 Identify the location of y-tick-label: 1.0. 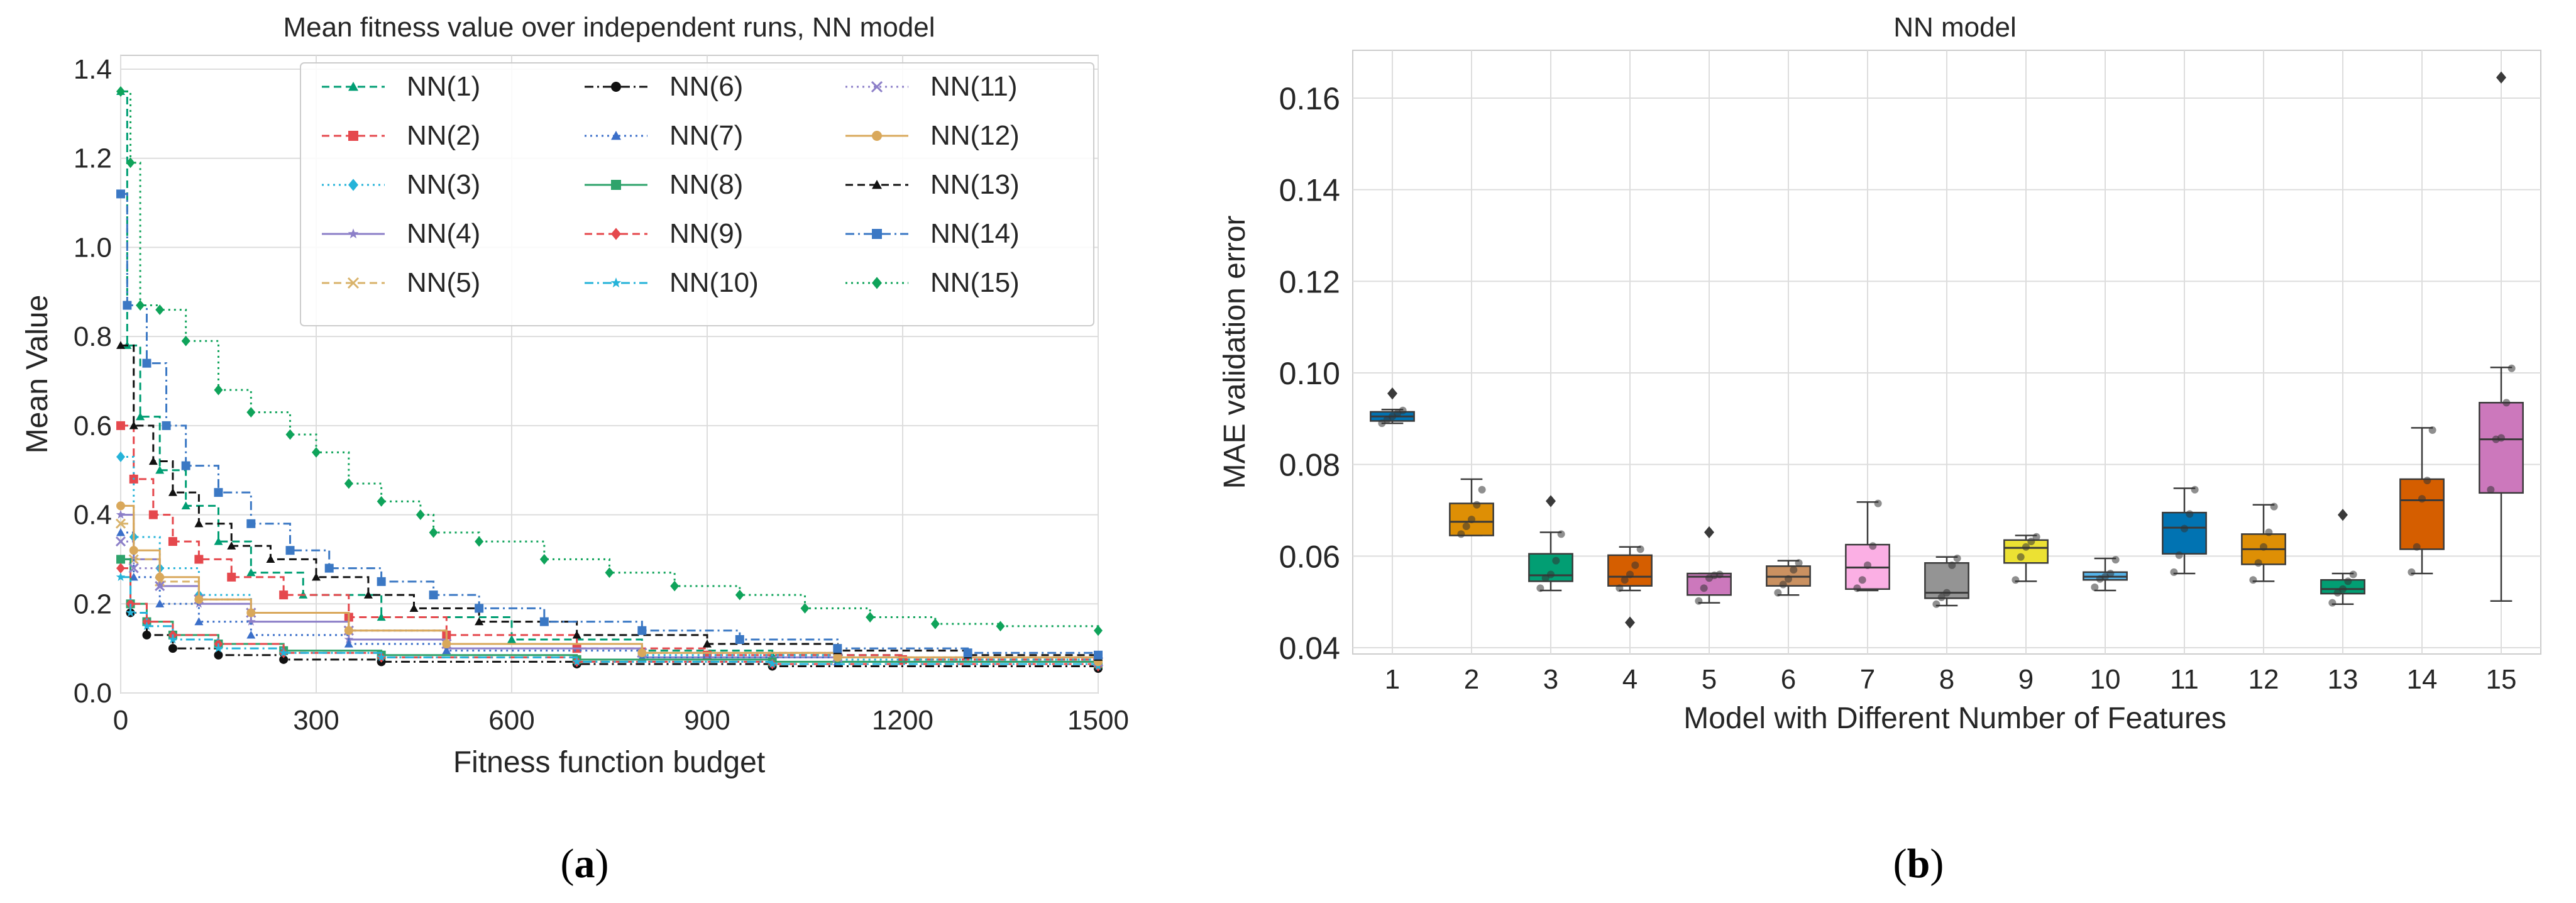
(93, 247).